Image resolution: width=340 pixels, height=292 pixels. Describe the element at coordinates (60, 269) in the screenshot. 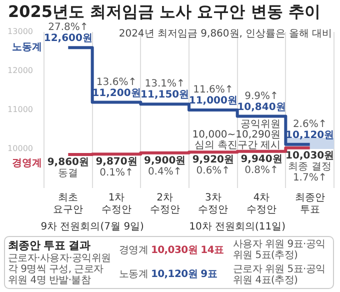

I see `text: 근로자·사용자·공익위원 각 9명씩 구성, 근로자 위원 4명 반발·불참` at that location.